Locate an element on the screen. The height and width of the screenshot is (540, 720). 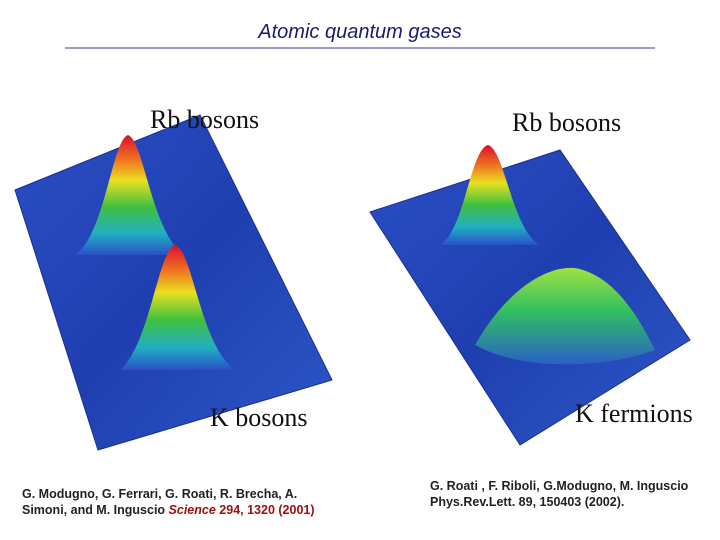
image-label: K fermions is located at coordinates (634, 413).